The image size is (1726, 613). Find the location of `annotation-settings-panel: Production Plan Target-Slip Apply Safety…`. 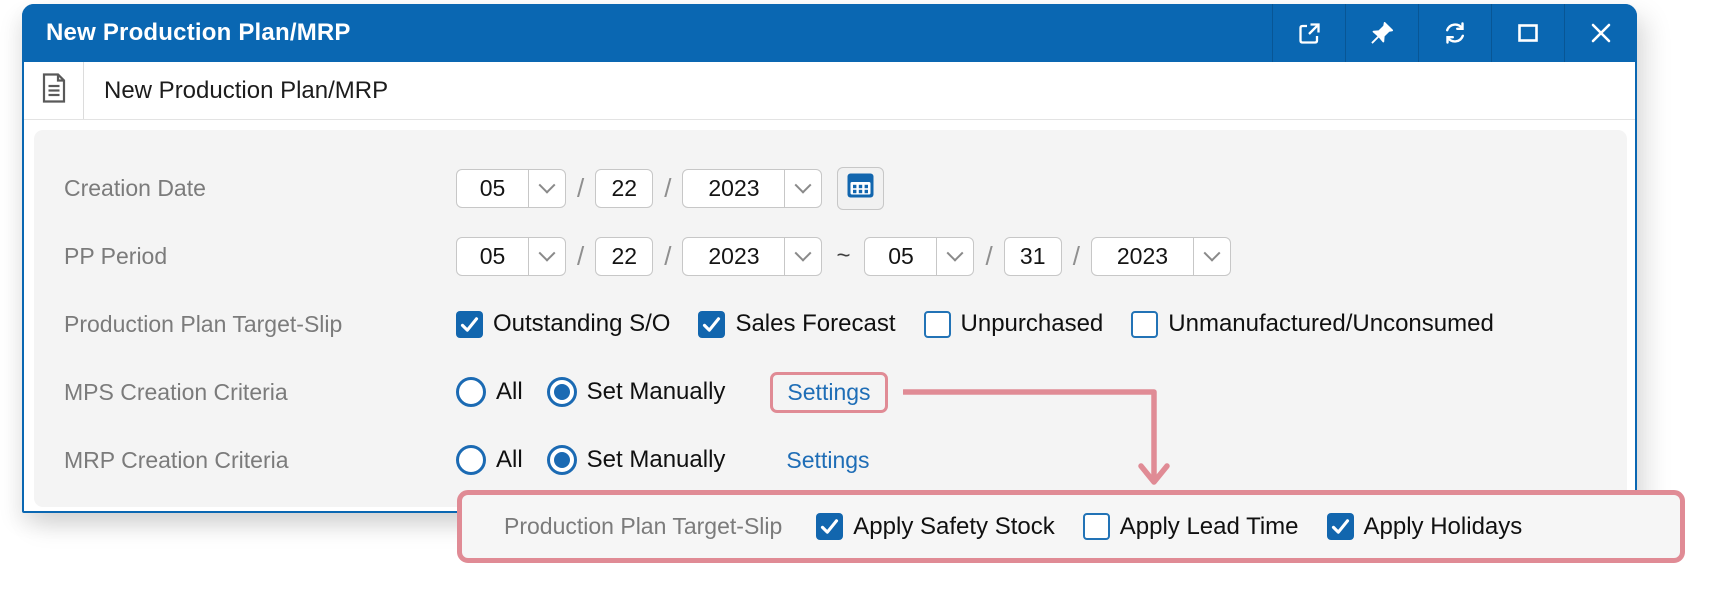

annotation-settings-panel: Production Plan Target-Slip Apply Safety… is located at coordinates (1071, 526).